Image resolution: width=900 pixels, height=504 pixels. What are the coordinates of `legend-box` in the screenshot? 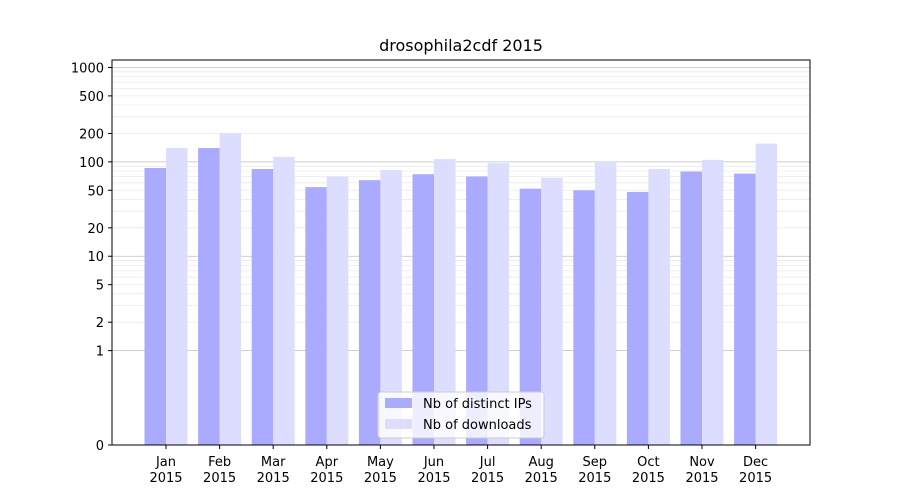 It's located at (461, 415).